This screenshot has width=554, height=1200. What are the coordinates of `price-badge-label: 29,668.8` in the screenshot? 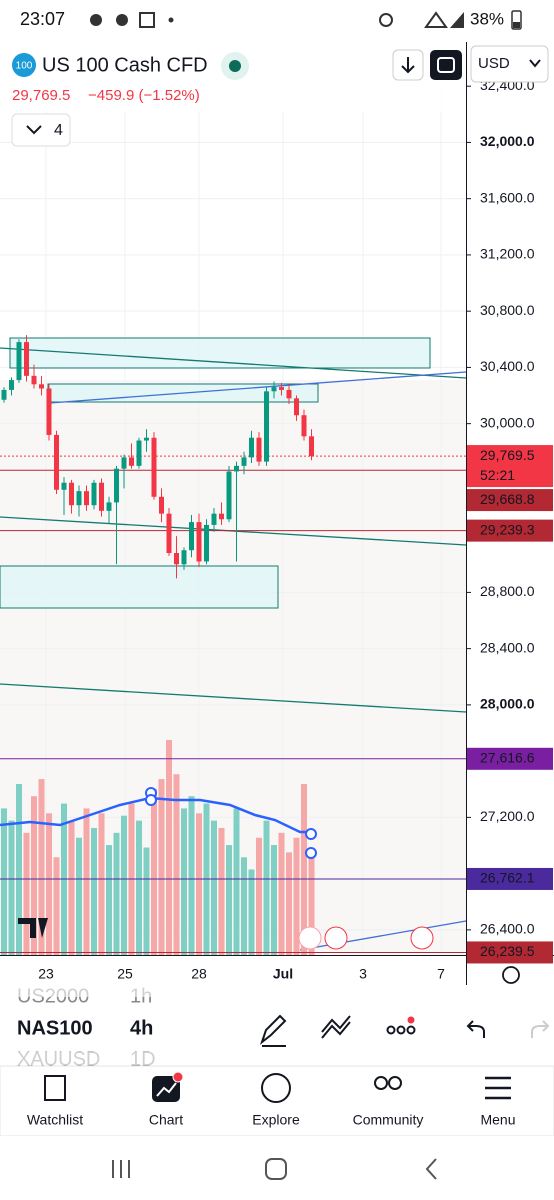 It's located at (507, 499).